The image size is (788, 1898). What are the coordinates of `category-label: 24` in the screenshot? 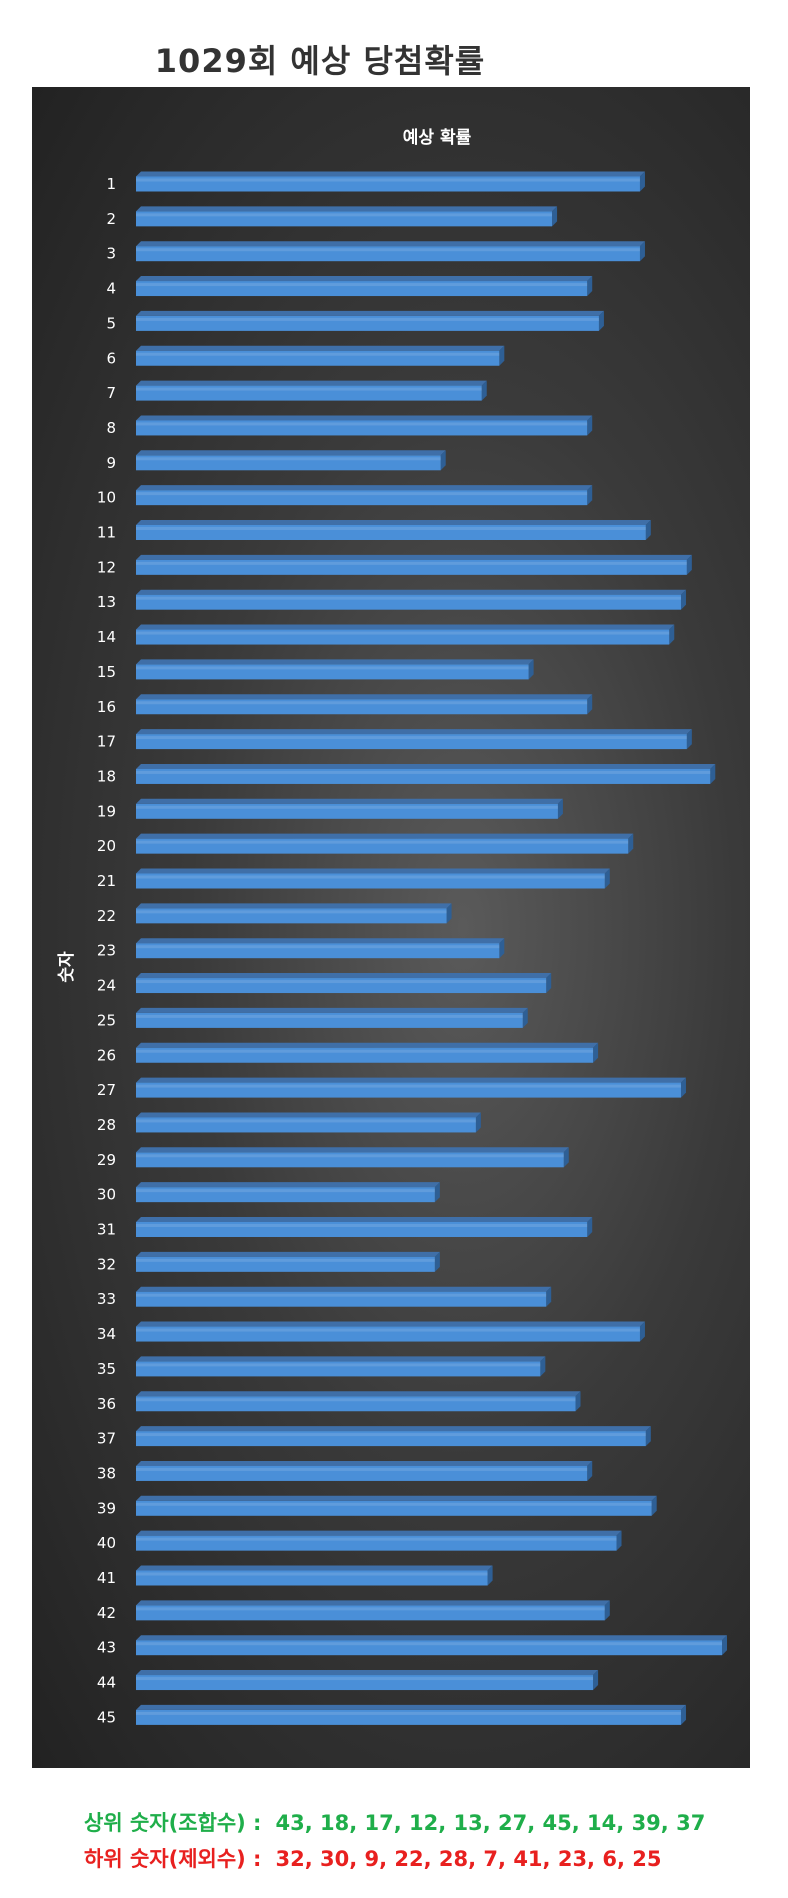 It's located at (106, 986).